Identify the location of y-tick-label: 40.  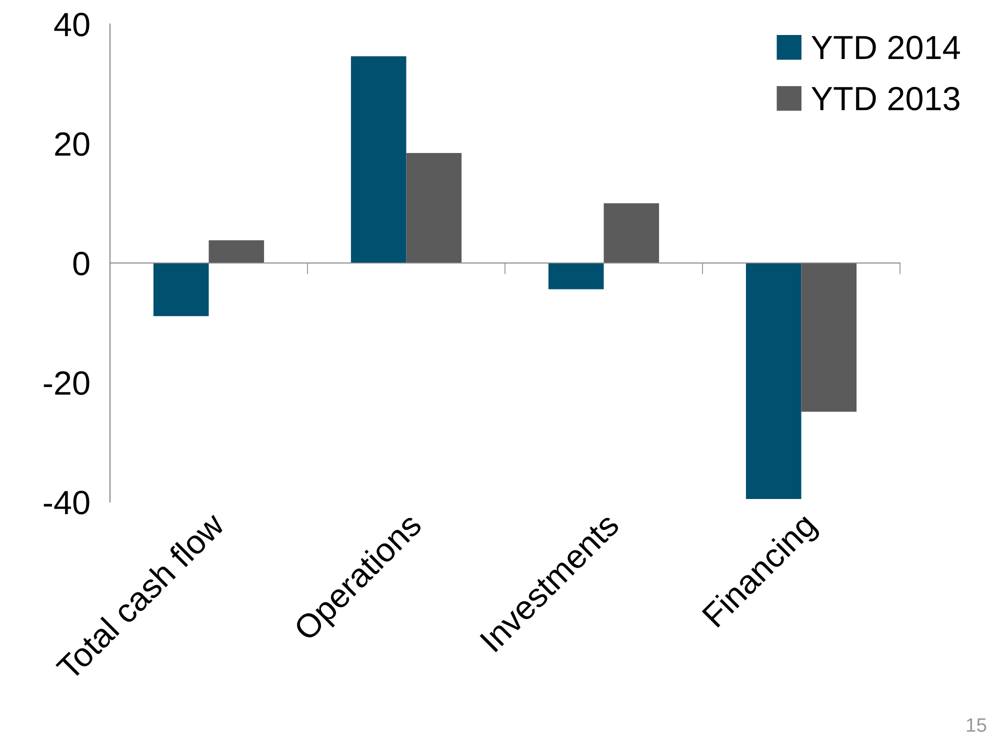
(72, 24).